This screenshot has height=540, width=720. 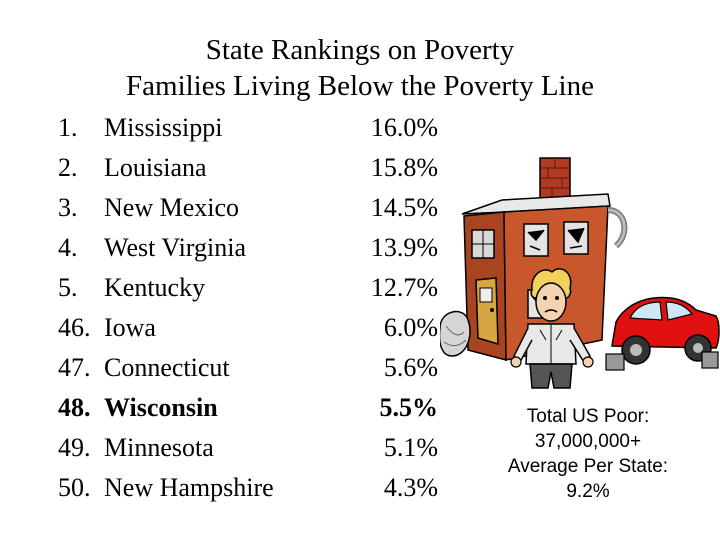 I want to click on state-name: Minnesota, so click(x=159, y=447).